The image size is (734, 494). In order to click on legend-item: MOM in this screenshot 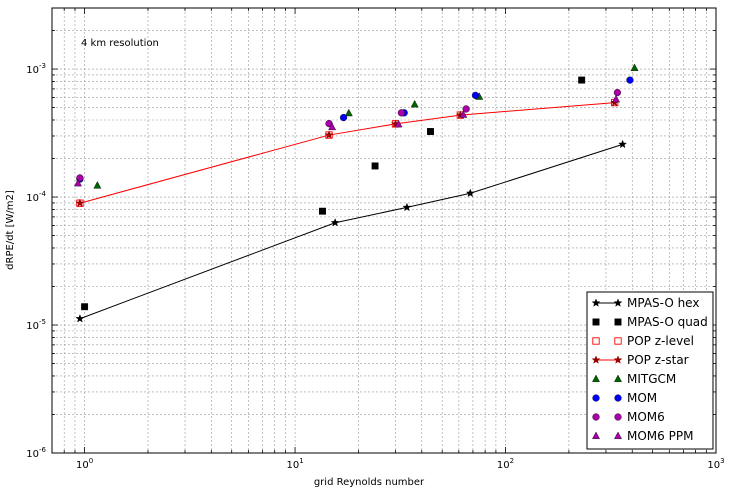, I will do `click(624, 398)`.